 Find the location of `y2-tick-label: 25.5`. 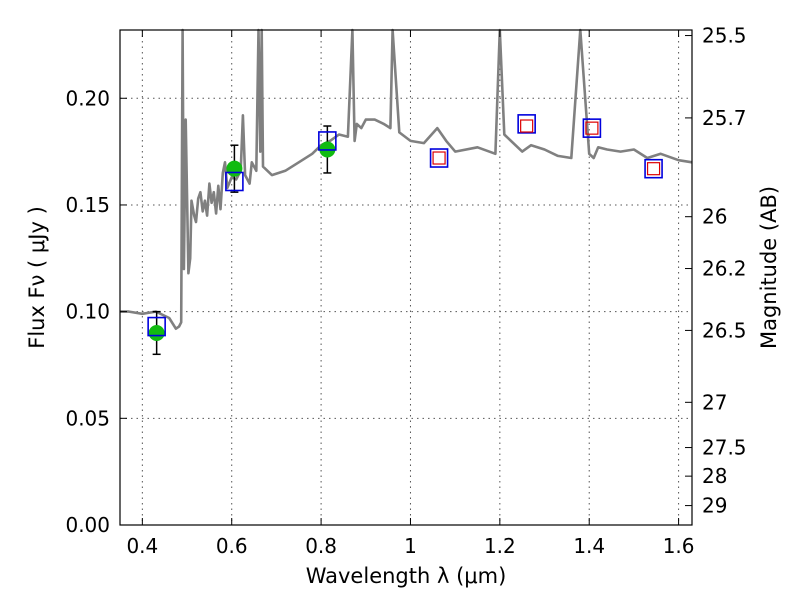

y2-tick-label: 25.5 is located at coordinates (724, 36).